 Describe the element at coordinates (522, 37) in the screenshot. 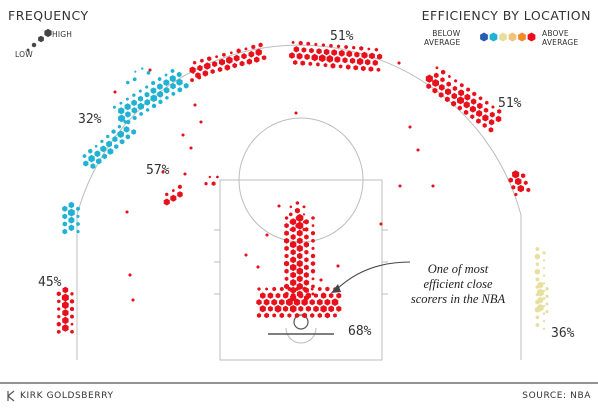

I see `efficiency-legend-hex` at that location.